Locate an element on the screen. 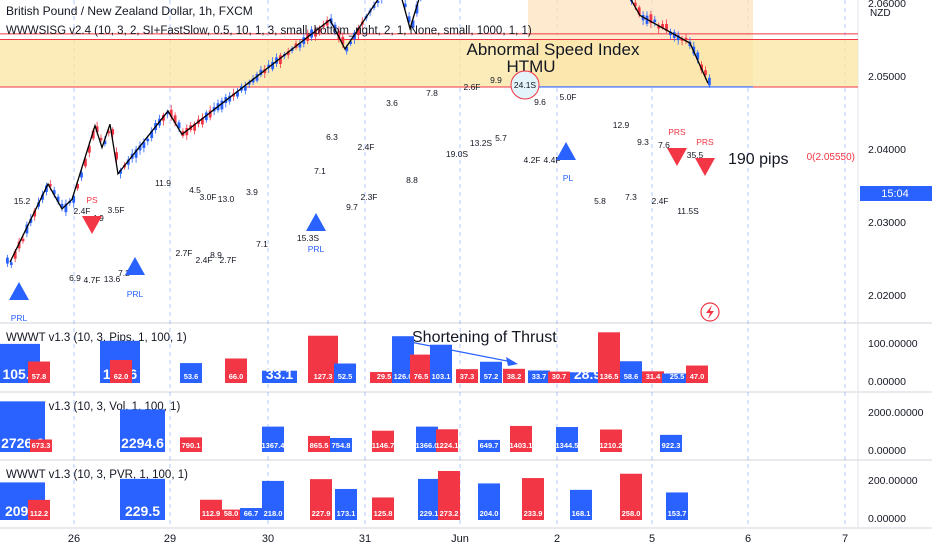  bar-value-label: 66.0 is located at coordinates (236, 376).